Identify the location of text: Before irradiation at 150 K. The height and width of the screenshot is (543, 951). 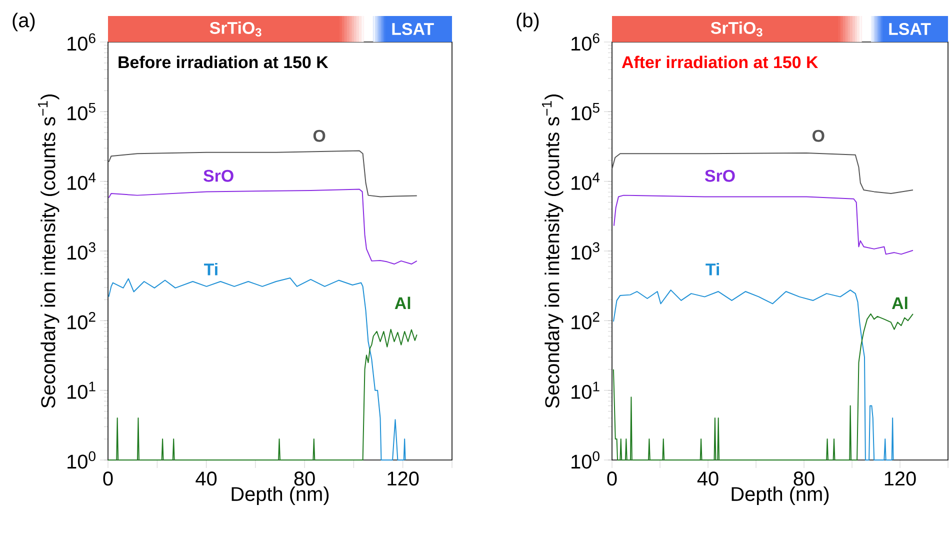
(223, 62).